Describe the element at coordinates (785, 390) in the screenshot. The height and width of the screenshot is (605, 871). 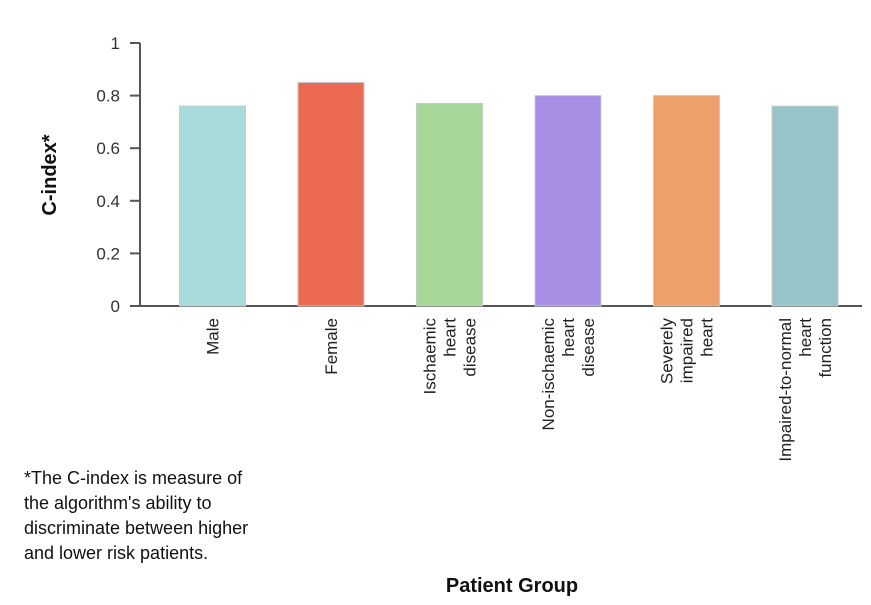
I see `x-tick-label: Impaired-to-normal` at that location.